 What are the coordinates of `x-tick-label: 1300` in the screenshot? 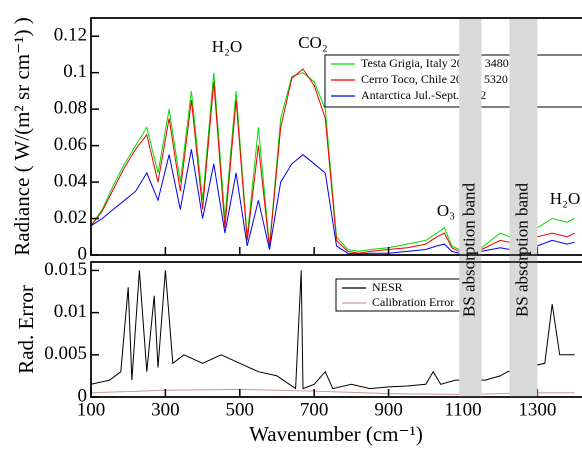 It's located at (537, 409).